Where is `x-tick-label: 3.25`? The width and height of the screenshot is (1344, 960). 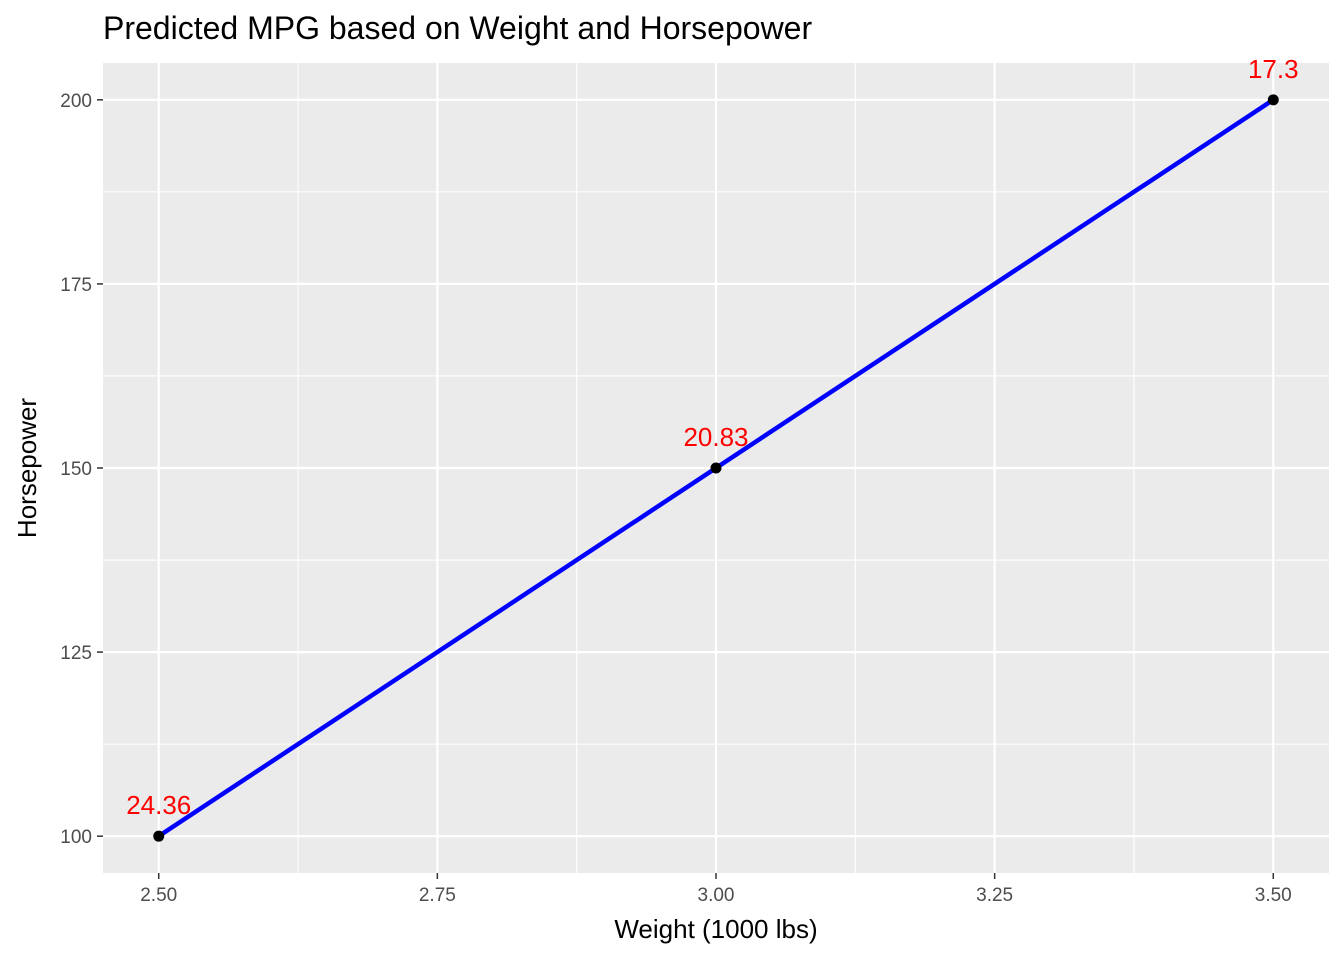 x-tick-label: 3.25 is located at coordinates (994, 895).